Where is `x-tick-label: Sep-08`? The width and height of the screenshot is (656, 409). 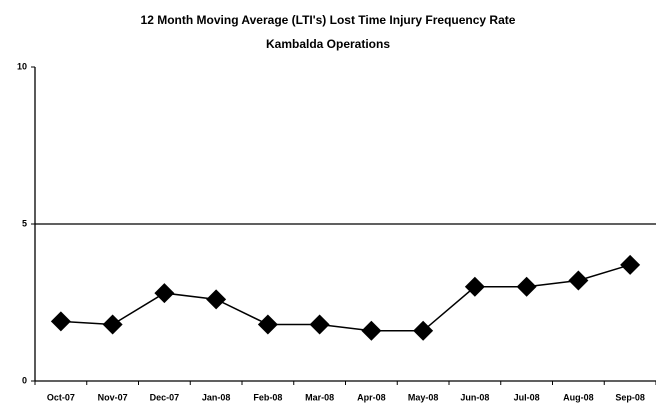 x-tick-label: Sep-08 is located at coordinates (630, 397).